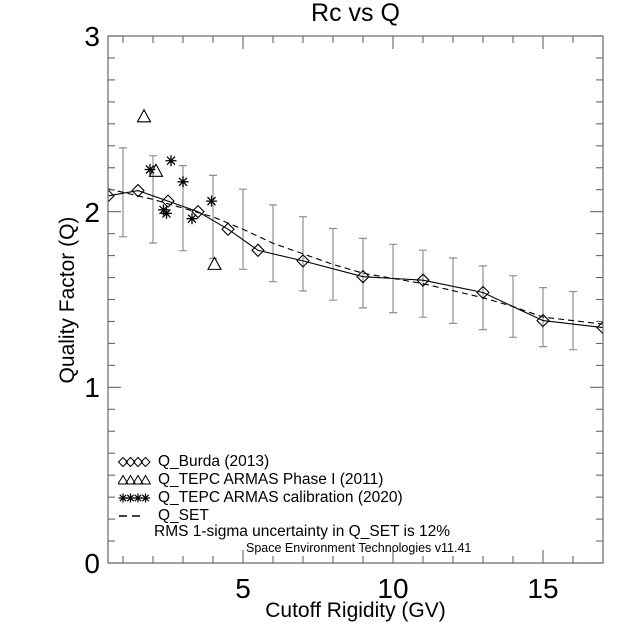 This screenshot has height=640, width=640. What do you see at coordinates (355, 13) in the screenshot?
I see `chart-title: Rc vs Q` at bounding box center [355, 13].